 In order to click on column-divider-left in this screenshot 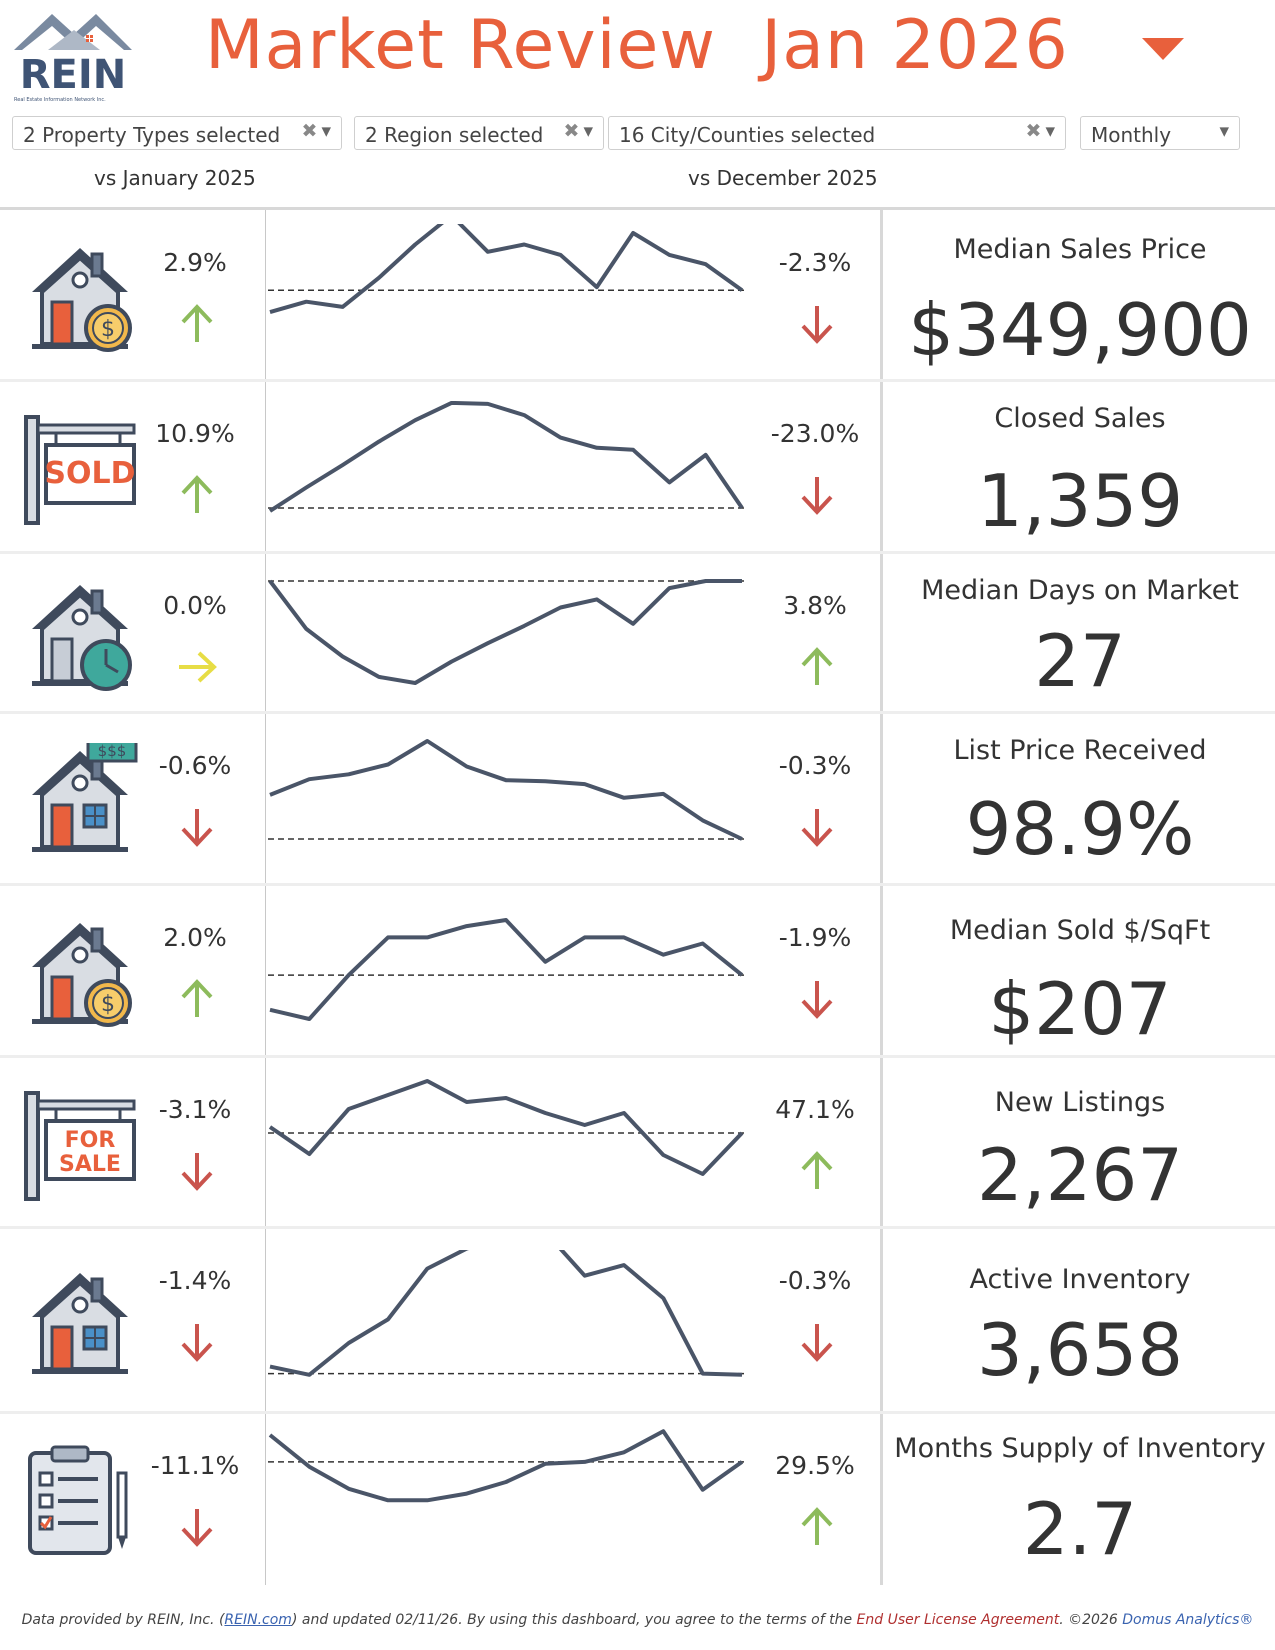, I will do `click(265, 897)`.